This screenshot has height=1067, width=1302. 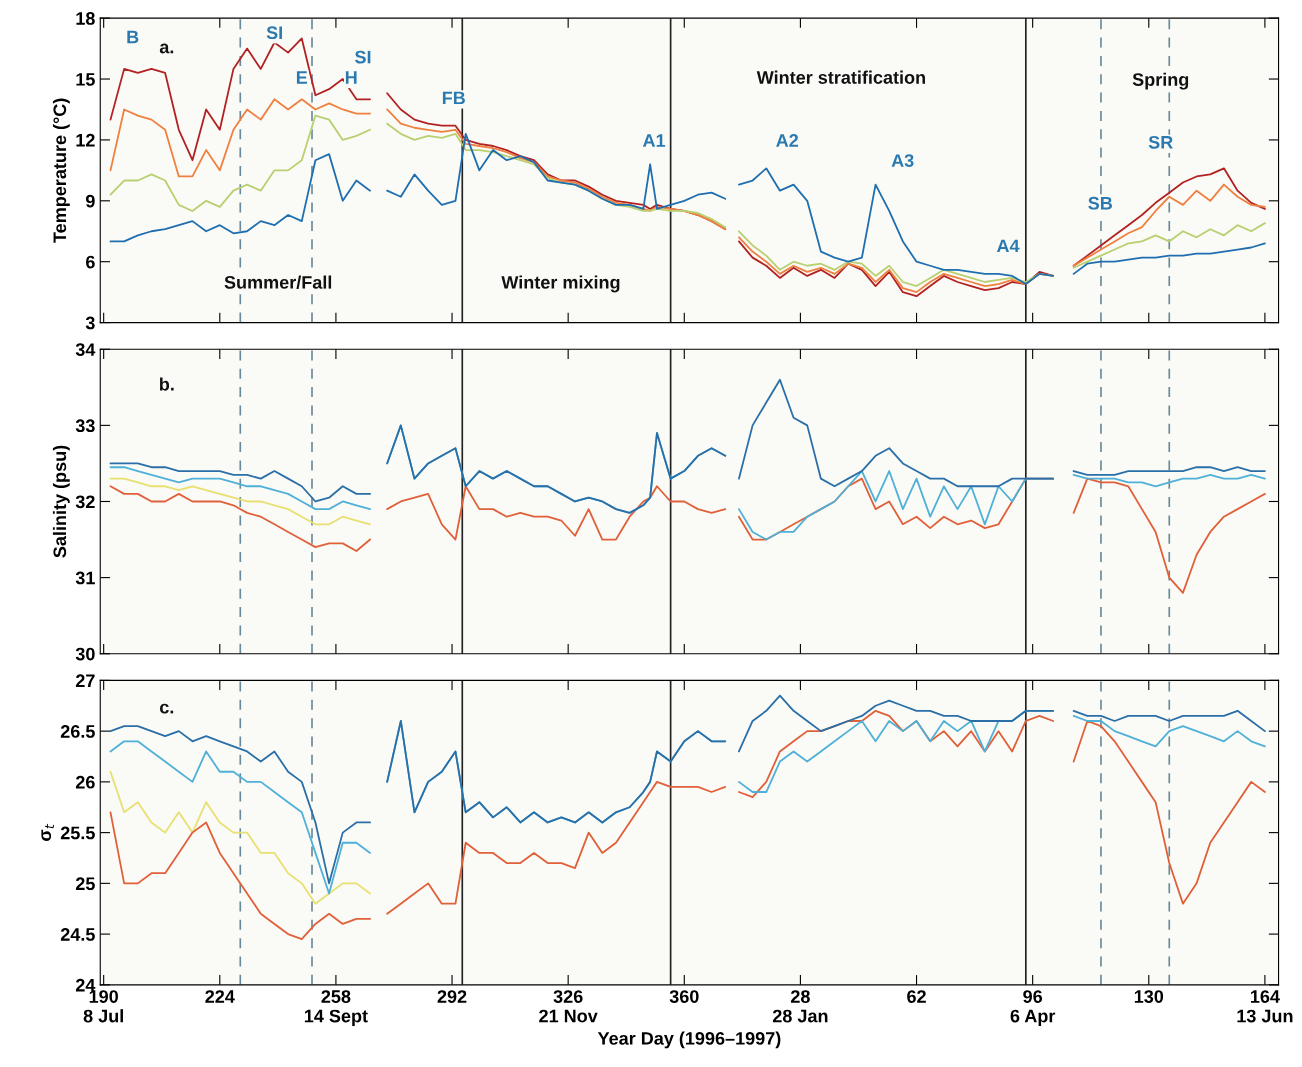 I want to click on x-tick-label: 360, so click(x=684, y=996).